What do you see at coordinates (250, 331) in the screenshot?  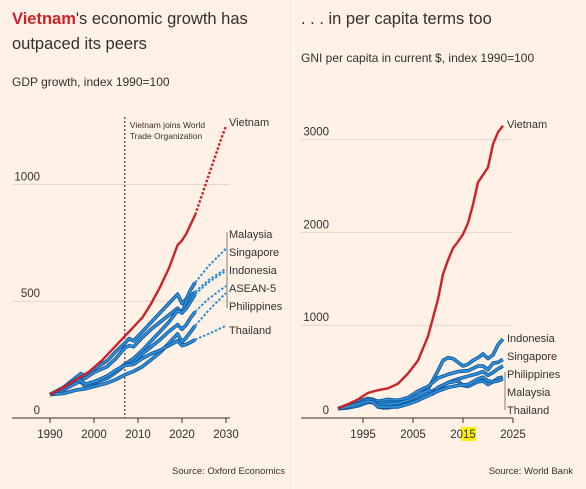 I see `left-series-label-thailand: Thailand` at bounding box center [250, 331].